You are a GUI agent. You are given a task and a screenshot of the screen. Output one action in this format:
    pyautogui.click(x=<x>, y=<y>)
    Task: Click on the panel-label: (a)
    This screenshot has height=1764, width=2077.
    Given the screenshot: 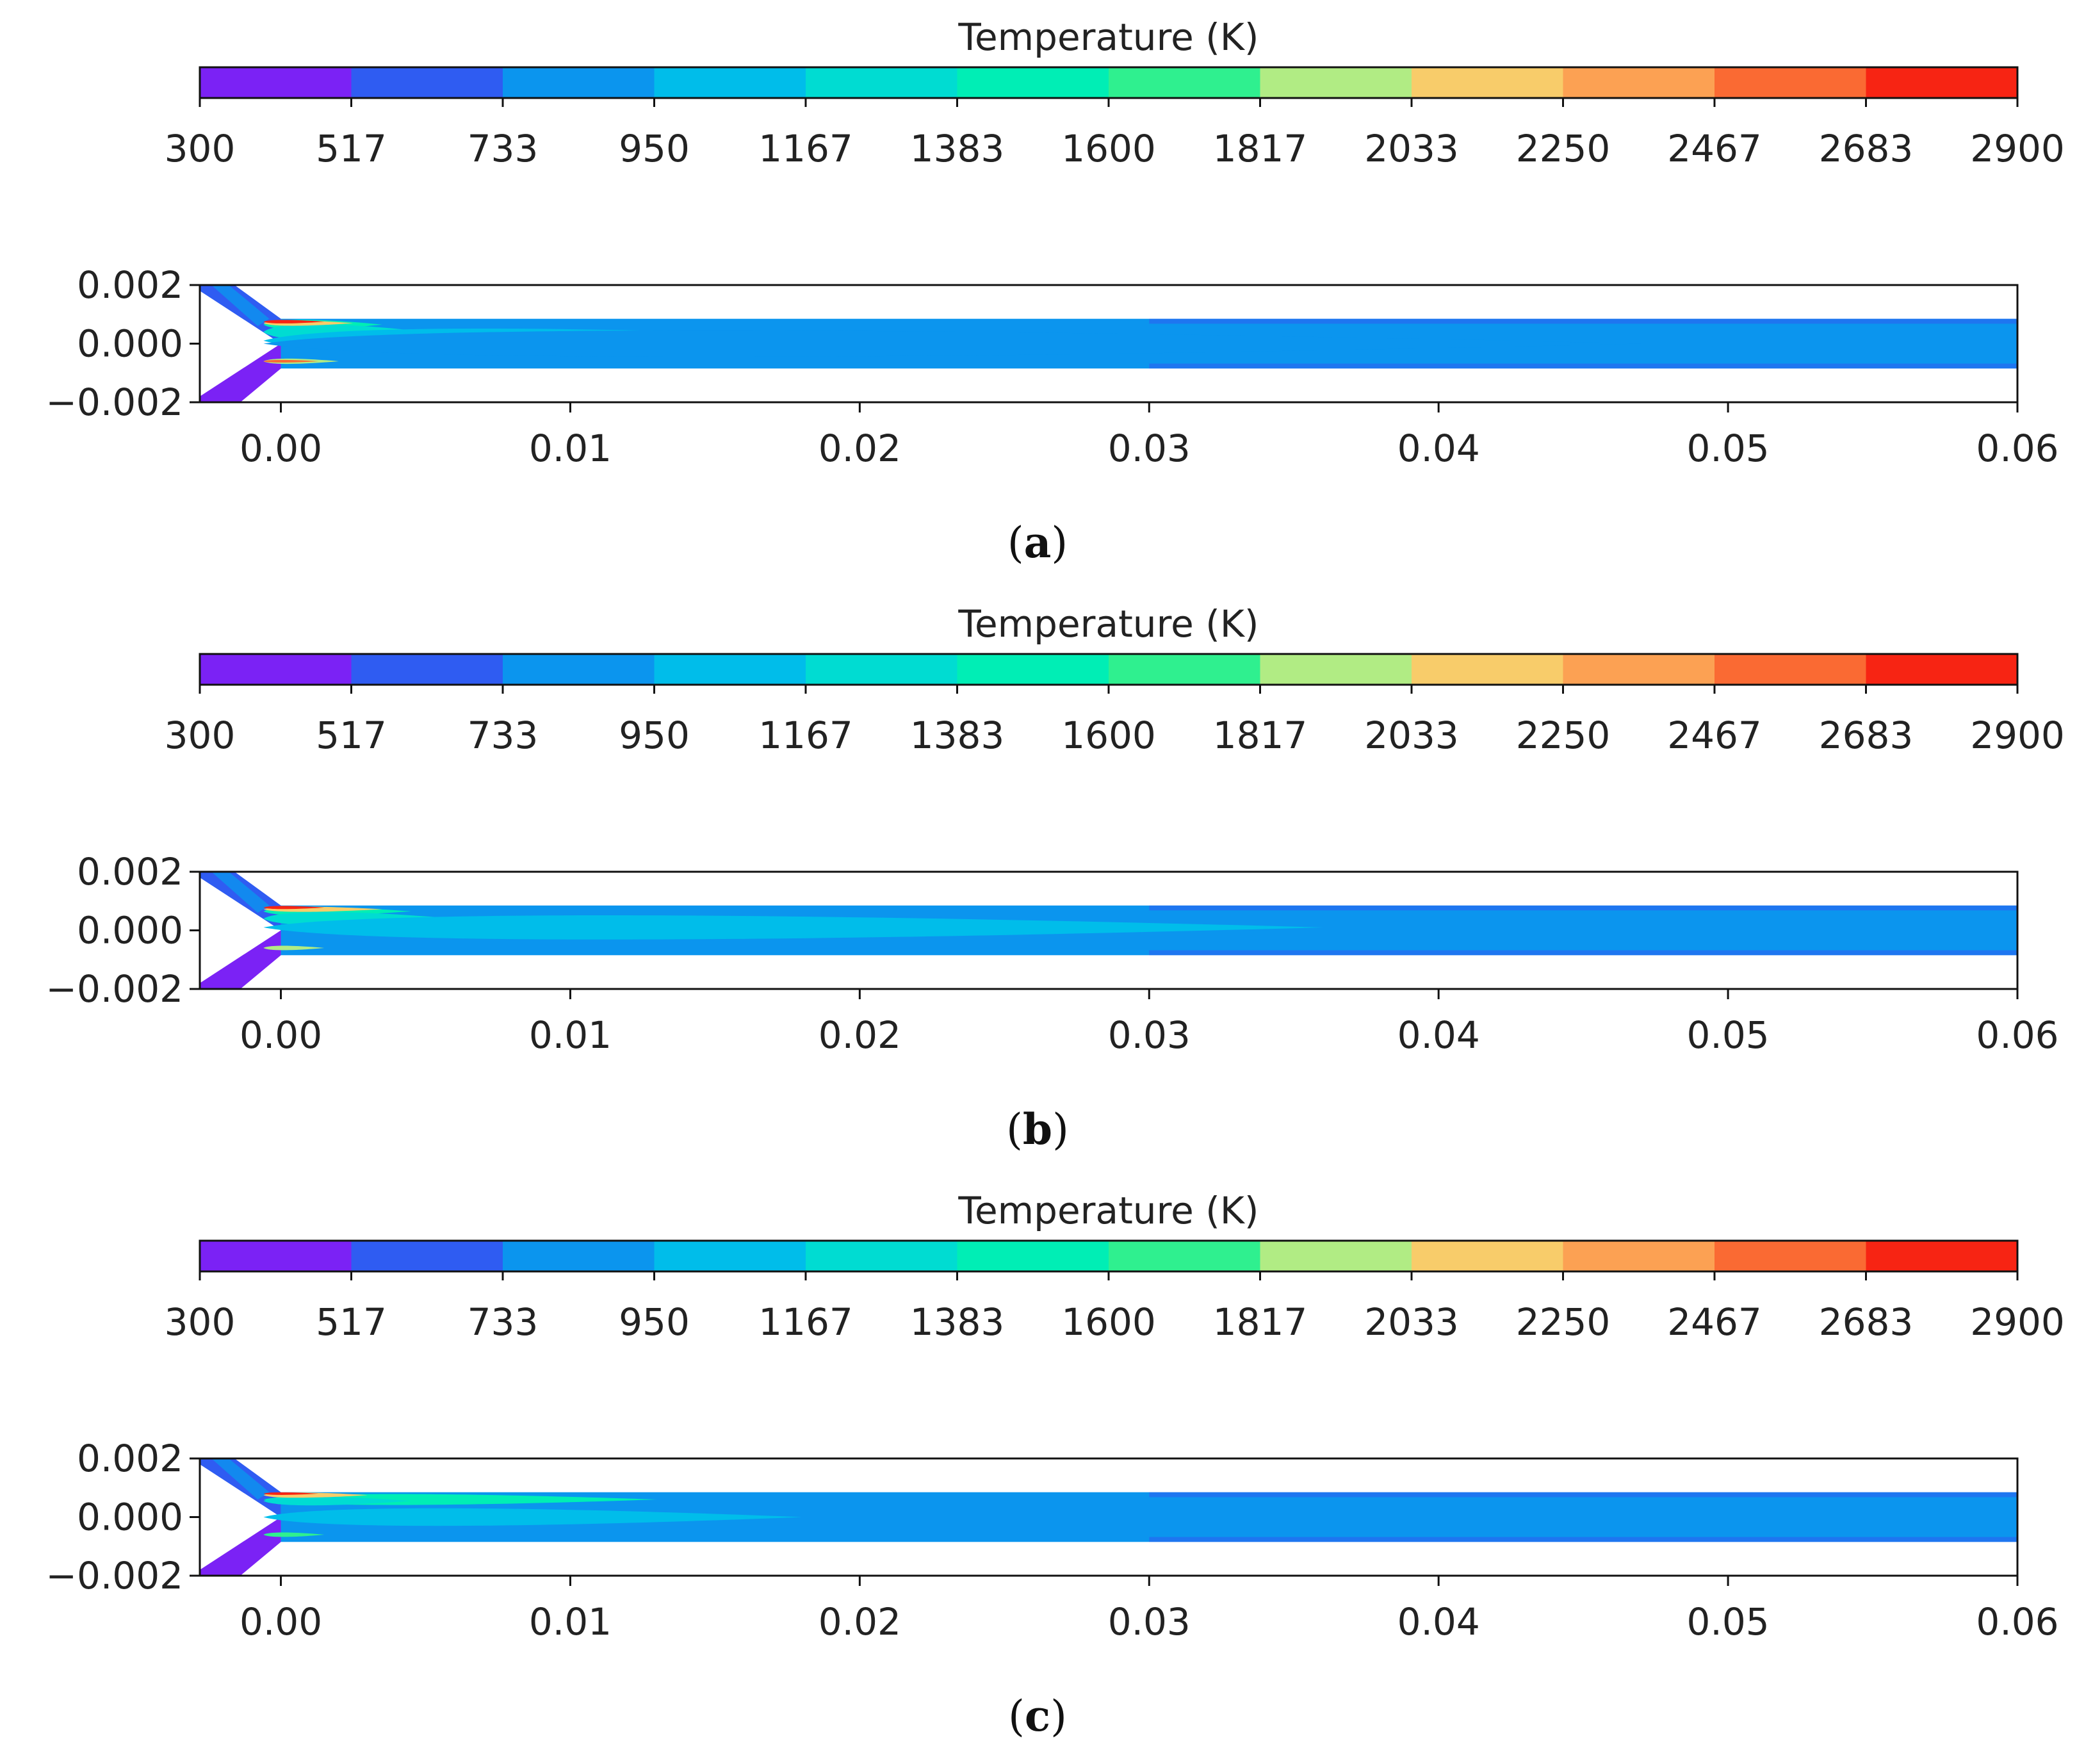 What is the action you would take?
    pyautogui.click(x=1037, y=543)
    